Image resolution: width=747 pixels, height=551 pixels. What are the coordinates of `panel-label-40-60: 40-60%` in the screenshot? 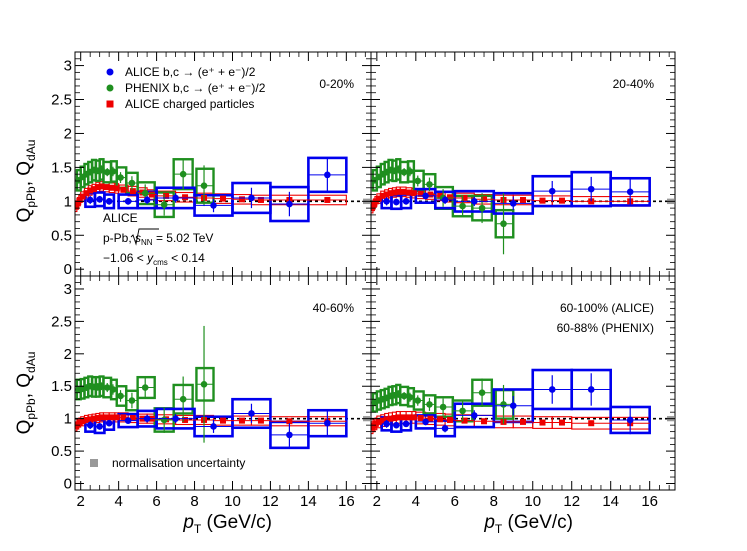 It's located at (334, 308).